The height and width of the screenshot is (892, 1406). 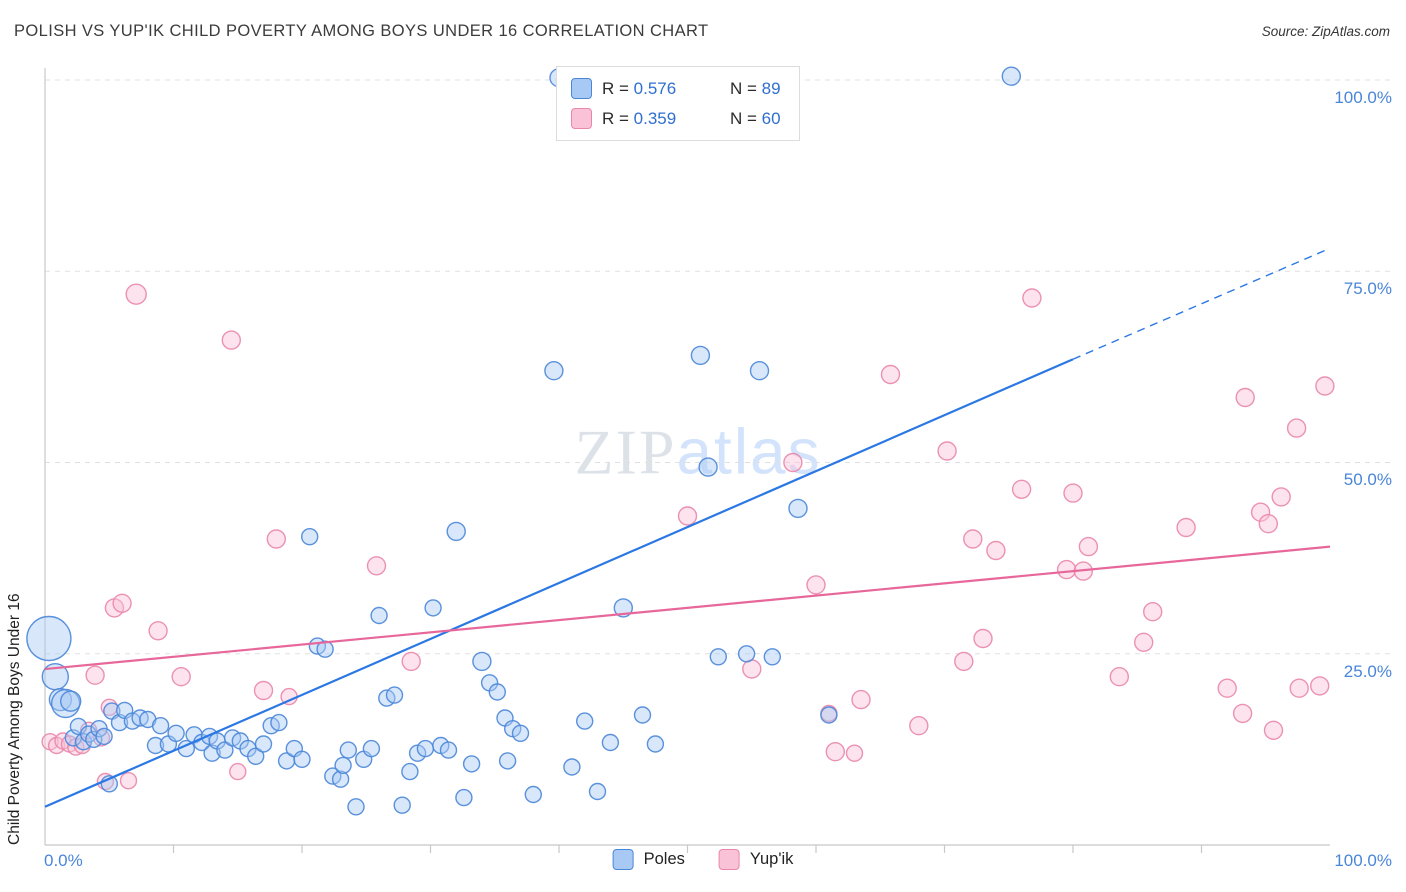 I want to click on source-attribution: Source: ZipAtlas.com, so click(x=1325, y=31).